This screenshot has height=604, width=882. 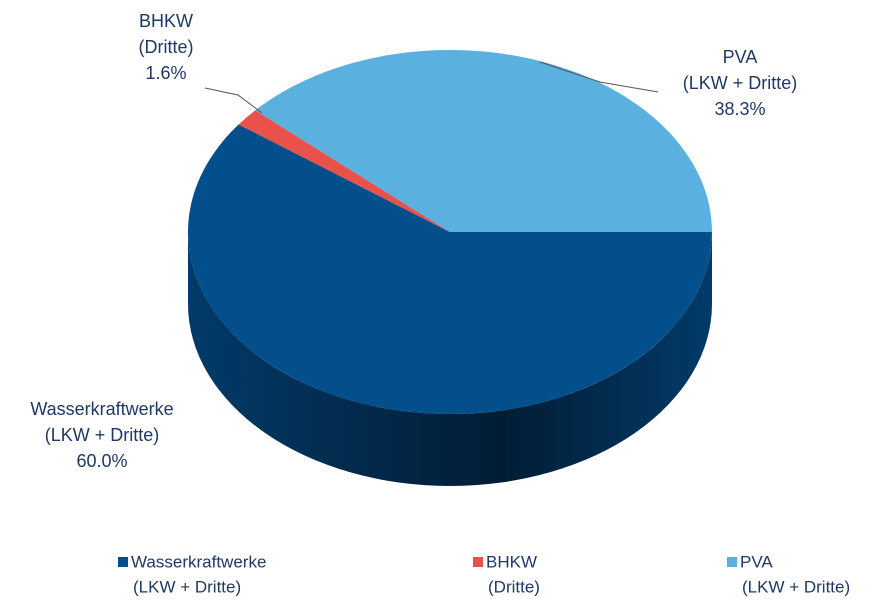 I want to click on data-label-name: PVA, so click(x=740, y=57).